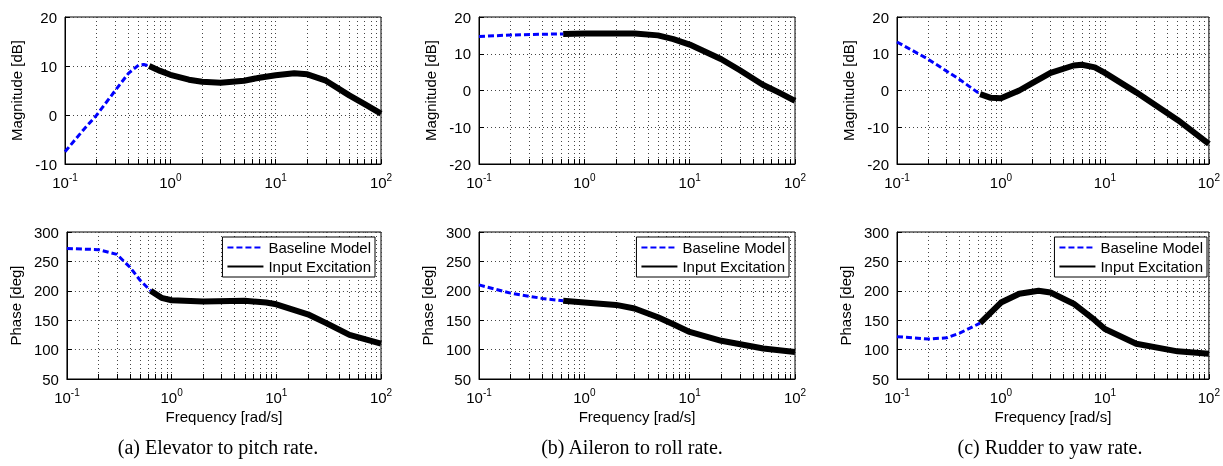  I want to click on text: (c) Rudder to yaw rate., so click(1050, 447).